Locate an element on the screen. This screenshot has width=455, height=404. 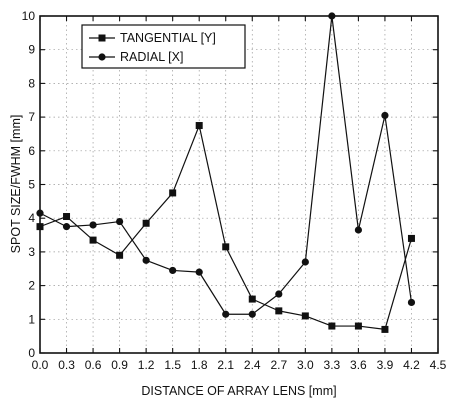
x-tick-label: 1.5 is located at coordinates (172, 365).